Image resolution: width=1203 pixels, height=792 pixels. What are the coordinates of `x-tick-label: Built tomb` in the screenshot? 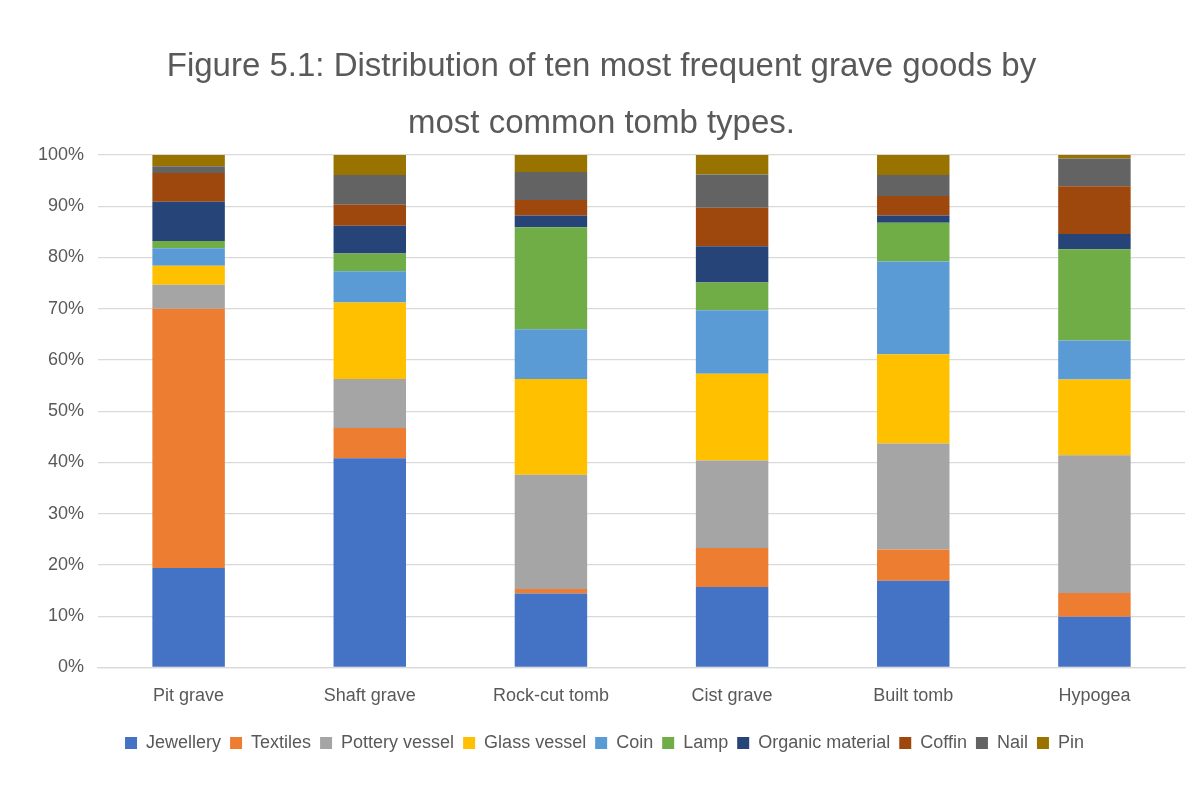 It's located at (913, 695).